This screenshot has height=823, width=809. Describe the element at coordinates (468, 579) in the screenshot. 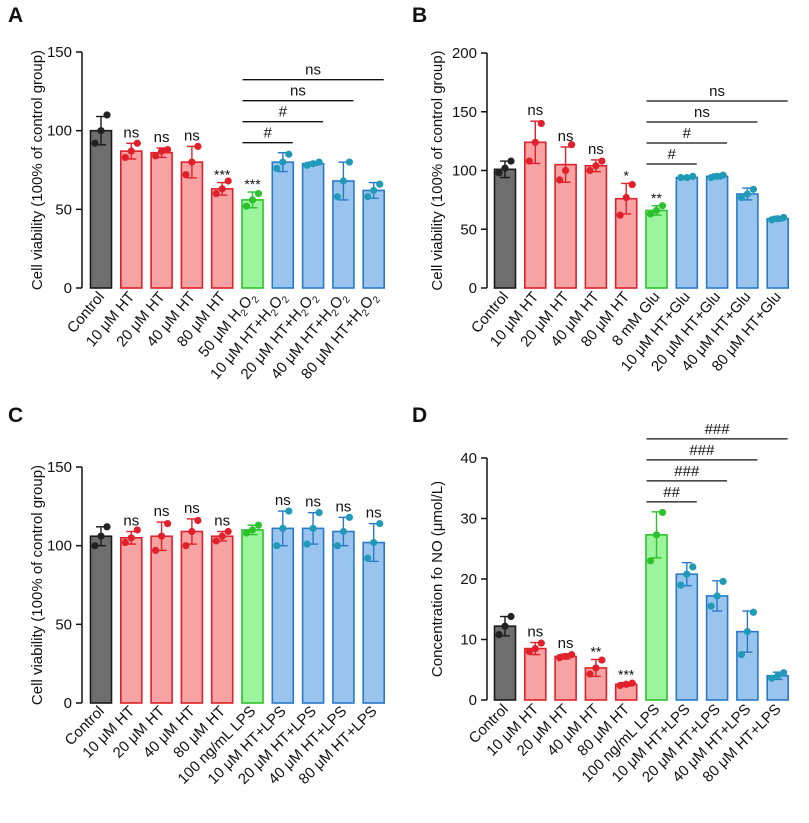

I see `y-tick-label: 20` at that location.